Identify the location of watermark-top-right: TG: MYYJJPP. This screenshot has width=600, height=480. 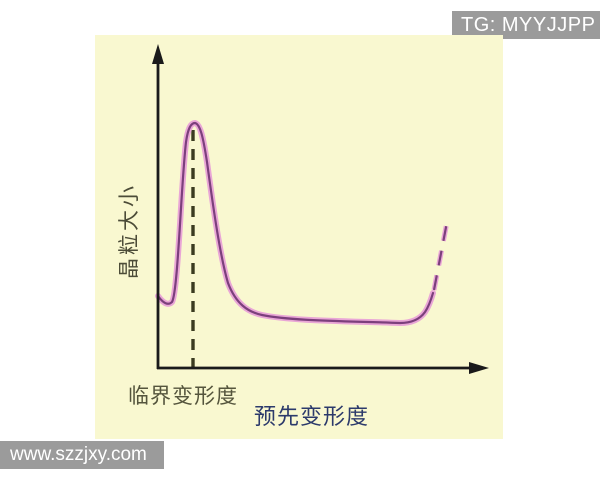
(526, 25).